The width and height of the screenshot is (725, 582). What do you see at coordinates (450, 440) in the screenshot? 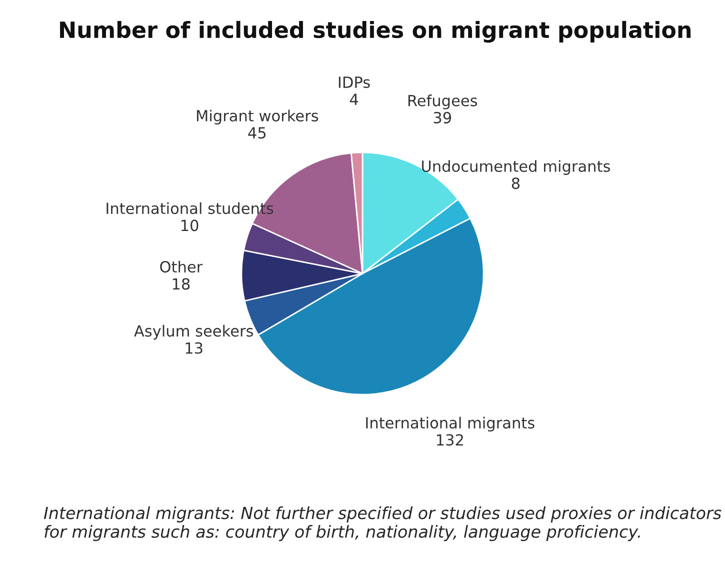
I see `data-label: 132` at bounding box center [450, 440].